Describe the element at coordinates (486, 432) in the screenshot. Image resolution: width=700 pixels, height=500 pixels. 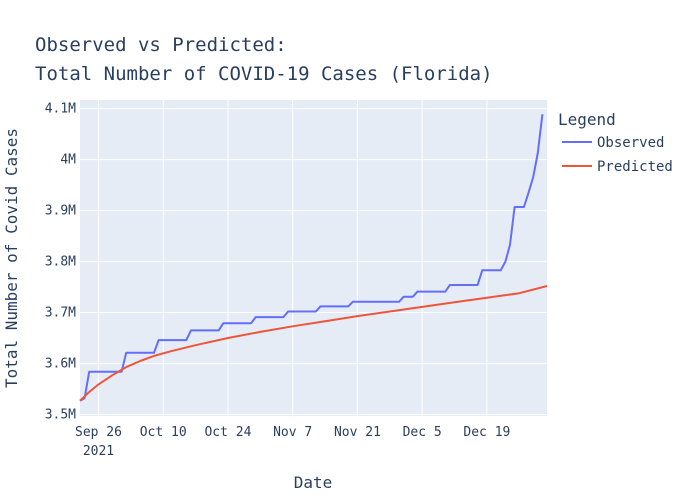
I see `x-tick-label: Dec 19` at that location.